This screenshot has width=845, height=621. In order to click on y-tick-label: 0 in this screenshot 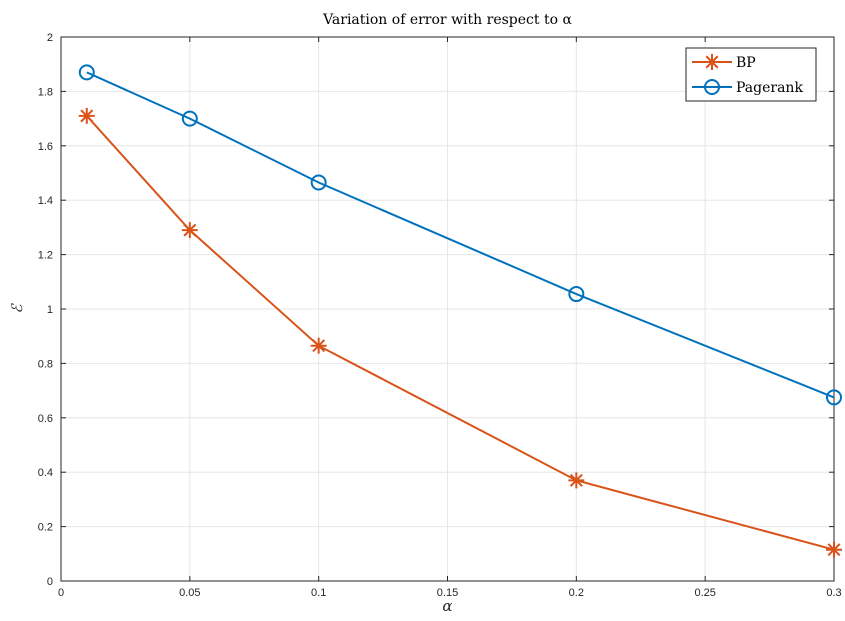, I will do `click(50, 582)`.